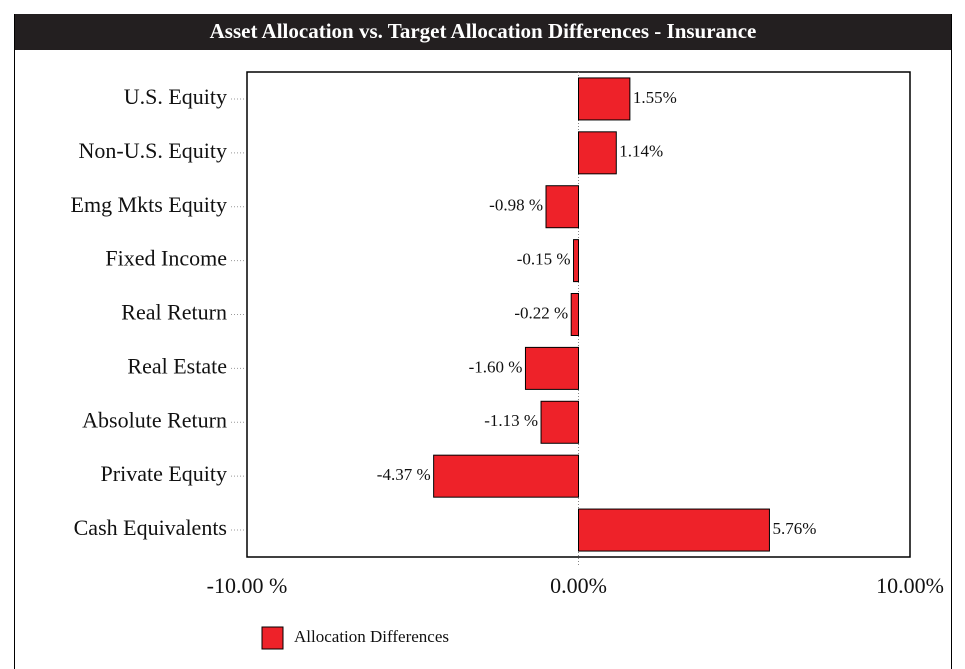  I want to click on x-tick-label: 0.00%, so click(578, 585).